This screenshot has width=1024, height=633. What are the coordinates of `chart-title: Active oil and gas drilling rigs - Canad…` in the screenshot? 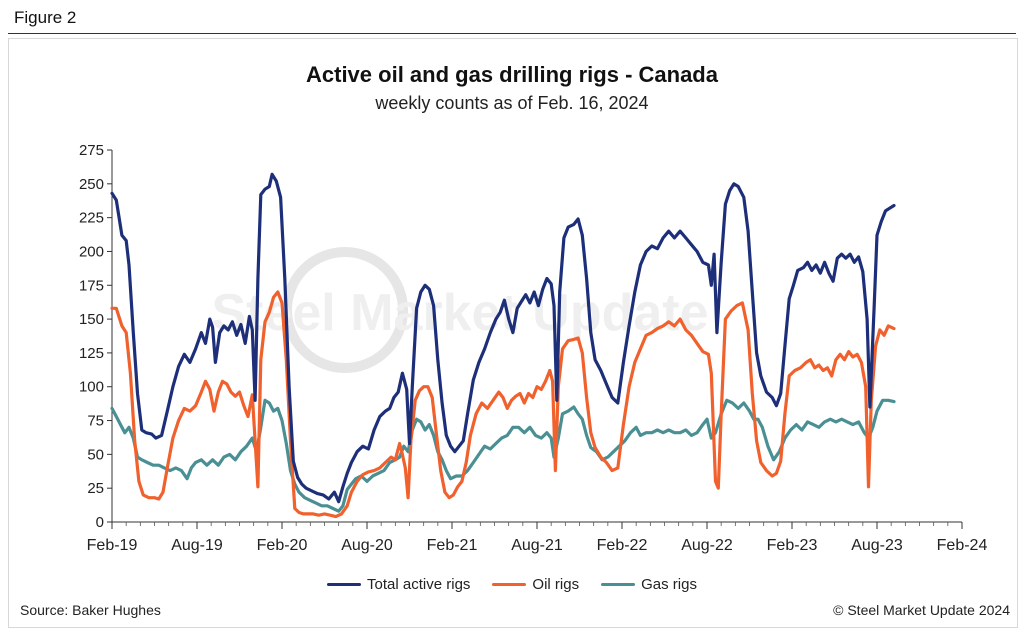 It's located at (512, 74).